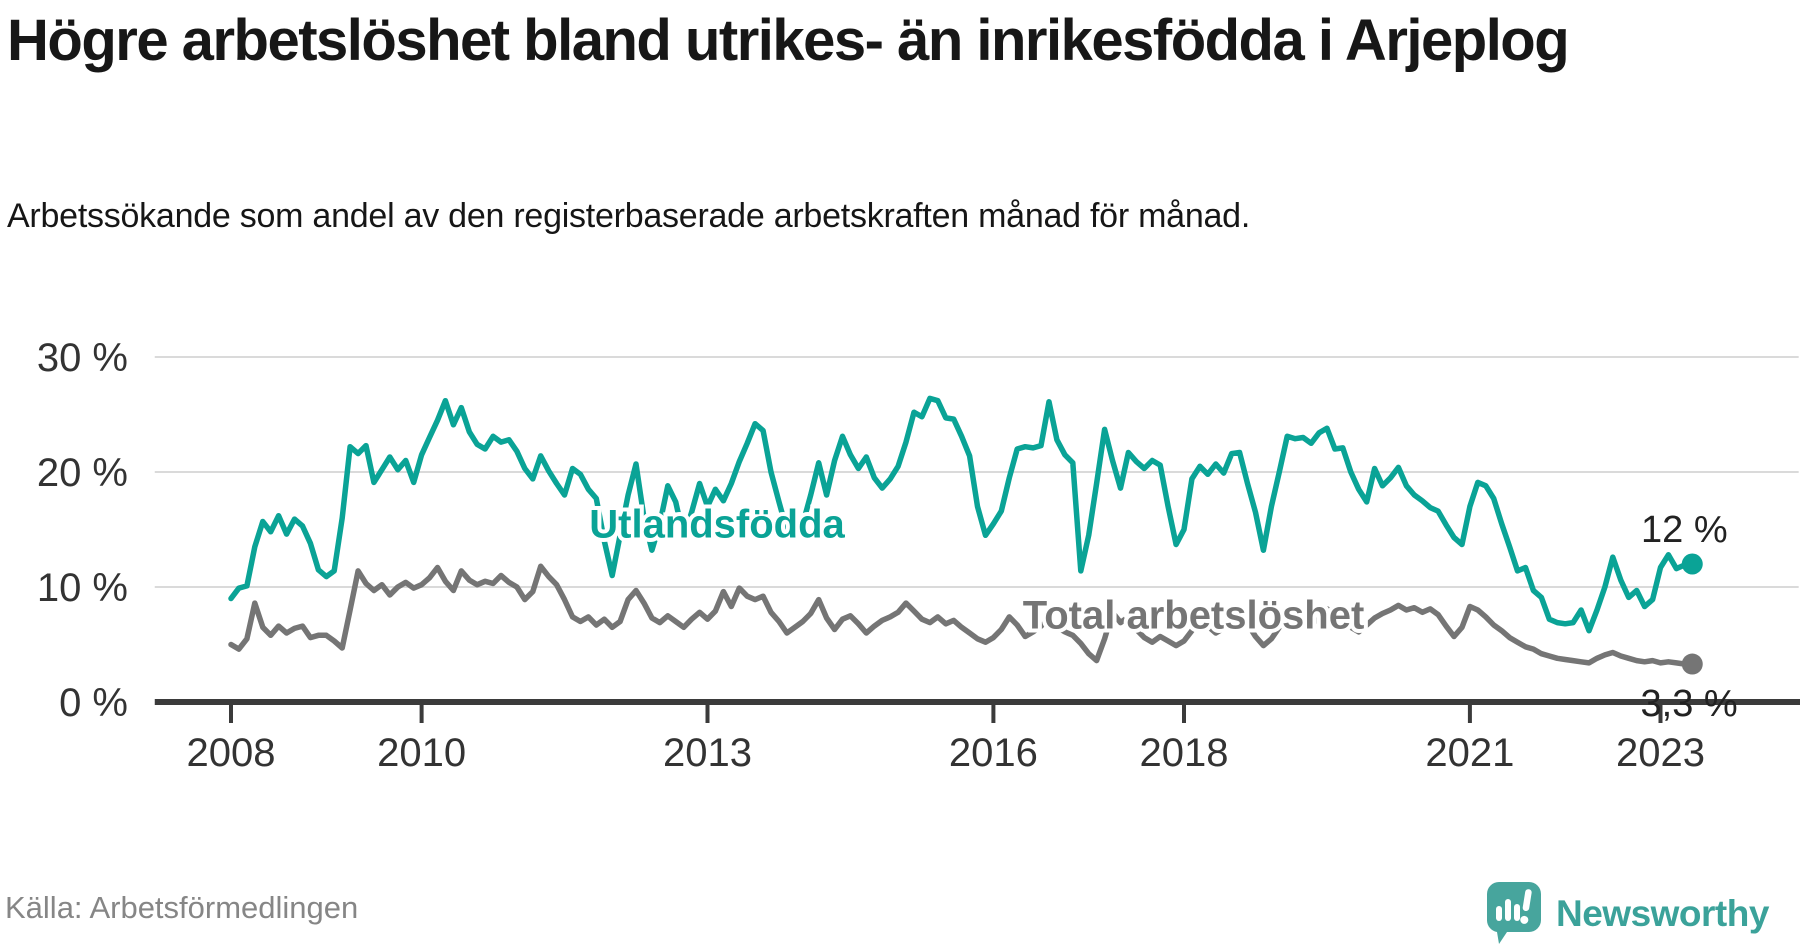  I want to click on chart-annotation: Utlandsfödda, so click(717, 525).